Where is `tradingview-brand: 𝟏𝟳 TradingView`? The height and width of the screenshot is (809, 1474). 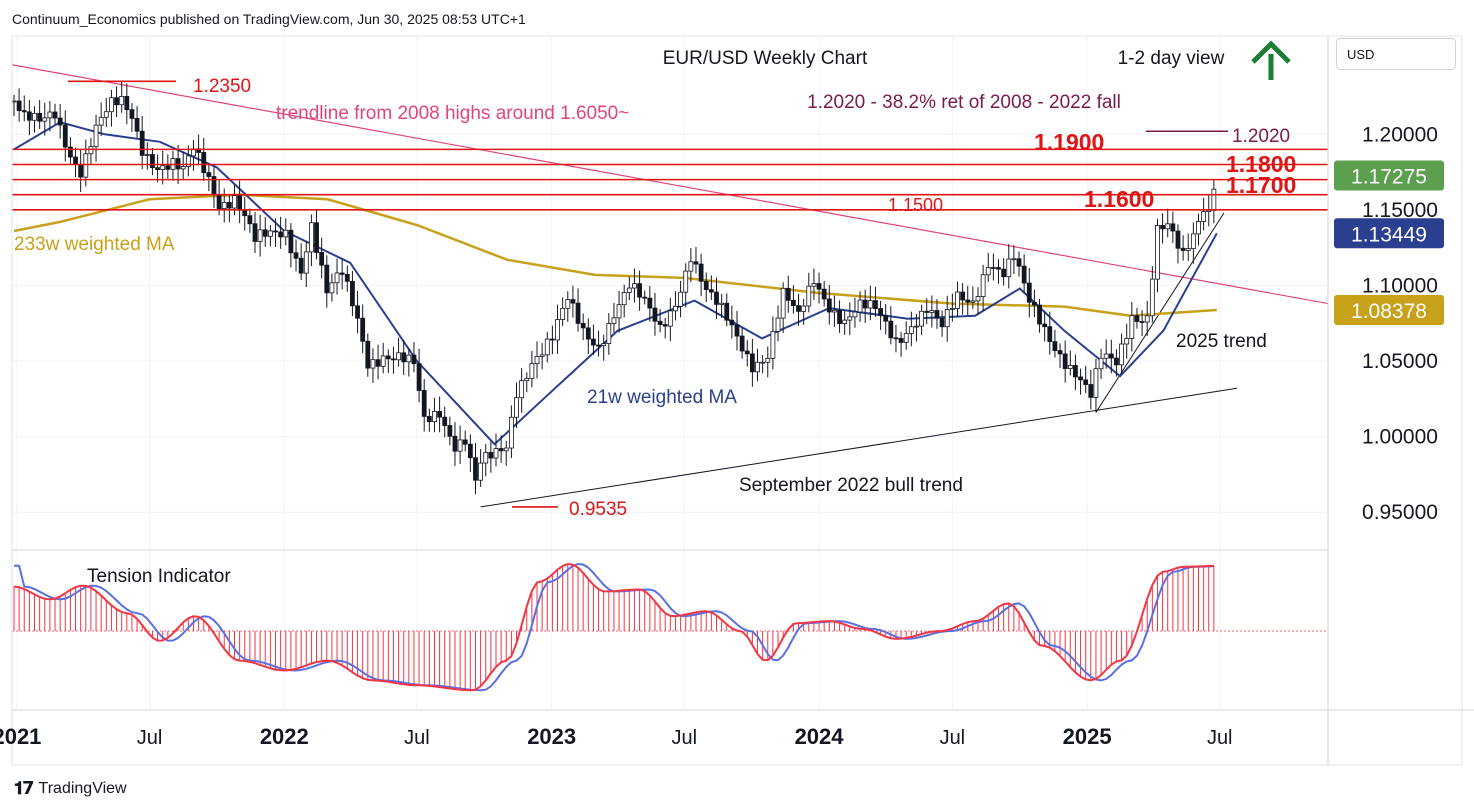 tradingview-brand: 𝟏𝟳 TradingView is located at coordinates (70, 788).